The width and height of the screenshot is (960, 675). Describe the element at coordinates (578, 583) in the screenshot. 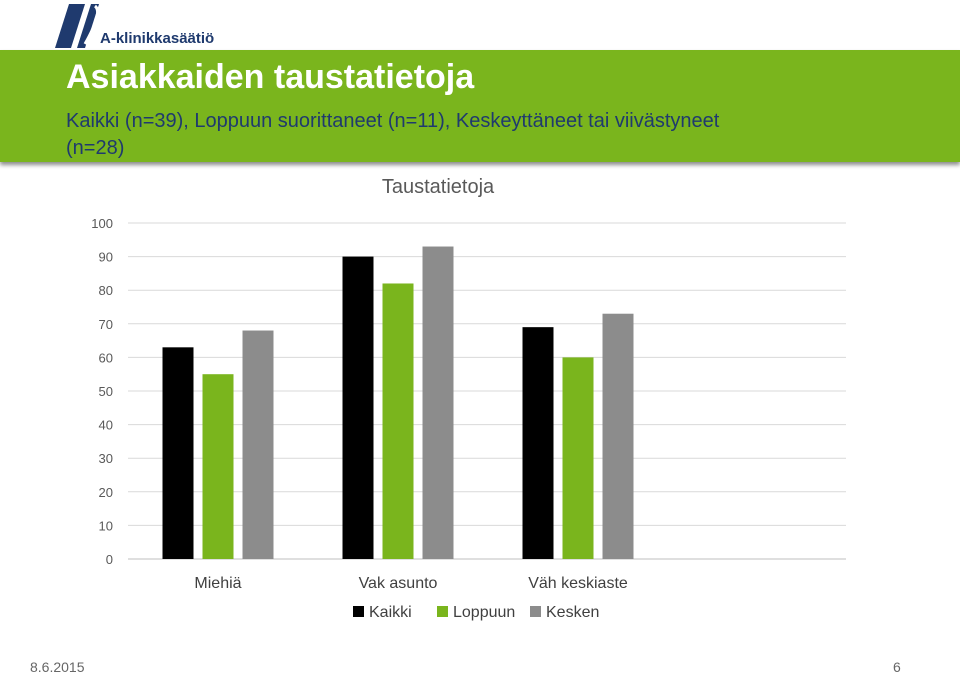

I see `x-category-label: Väh keskiaste` at that location.